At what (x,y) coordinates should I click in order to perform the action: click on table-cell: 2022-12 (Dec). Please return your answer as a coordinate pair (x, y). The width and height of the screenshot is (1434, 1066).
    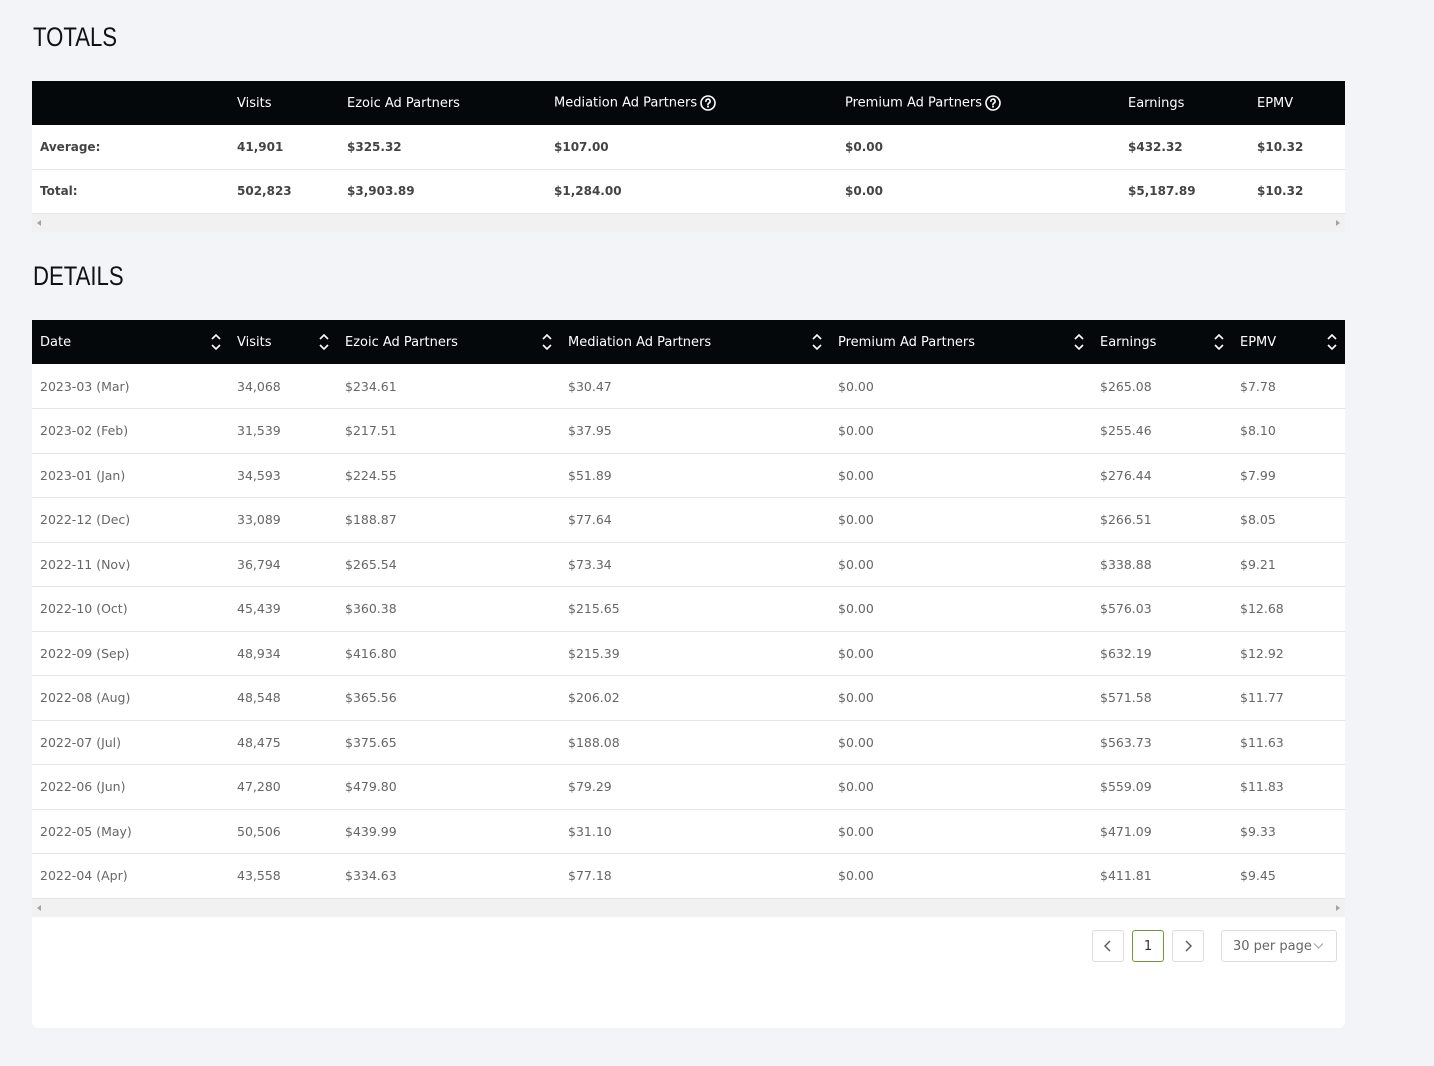
    Looking at the image, I should click on (130, 520).